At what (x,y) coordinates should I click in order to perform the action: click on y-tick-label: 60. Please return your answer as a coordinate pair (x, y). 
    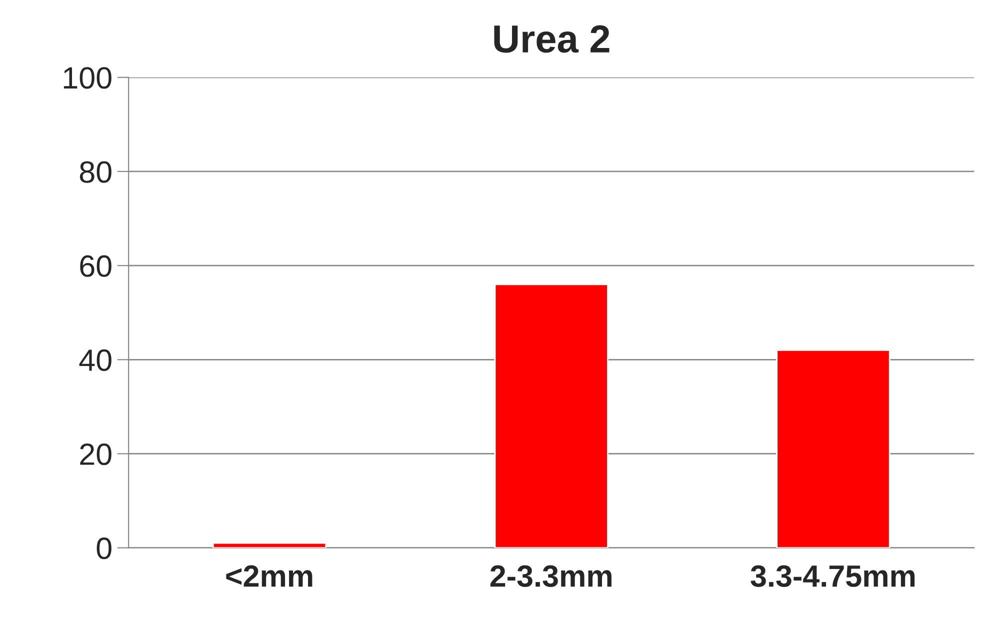
    Looking at the image, I should click on (96, 266).